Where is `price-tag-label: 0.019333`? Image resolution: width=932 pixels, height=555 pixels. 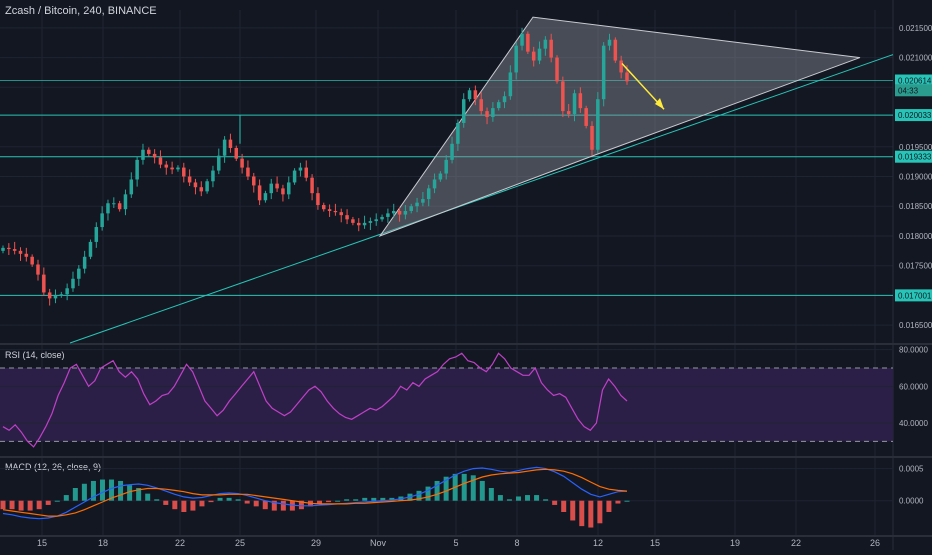
price-tag-label: 0.019333 is located at coordinates (915, 157).